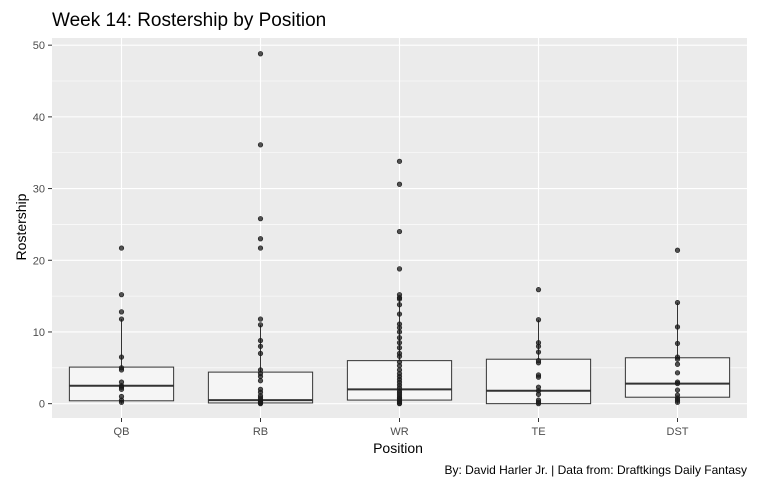 Image resolution: width=761 pixels, height=488 pixels. What do you see at coordinates (39, 118) in the screenshot?
I see `y-tick-label: 40` at bounding box center [39, 118].